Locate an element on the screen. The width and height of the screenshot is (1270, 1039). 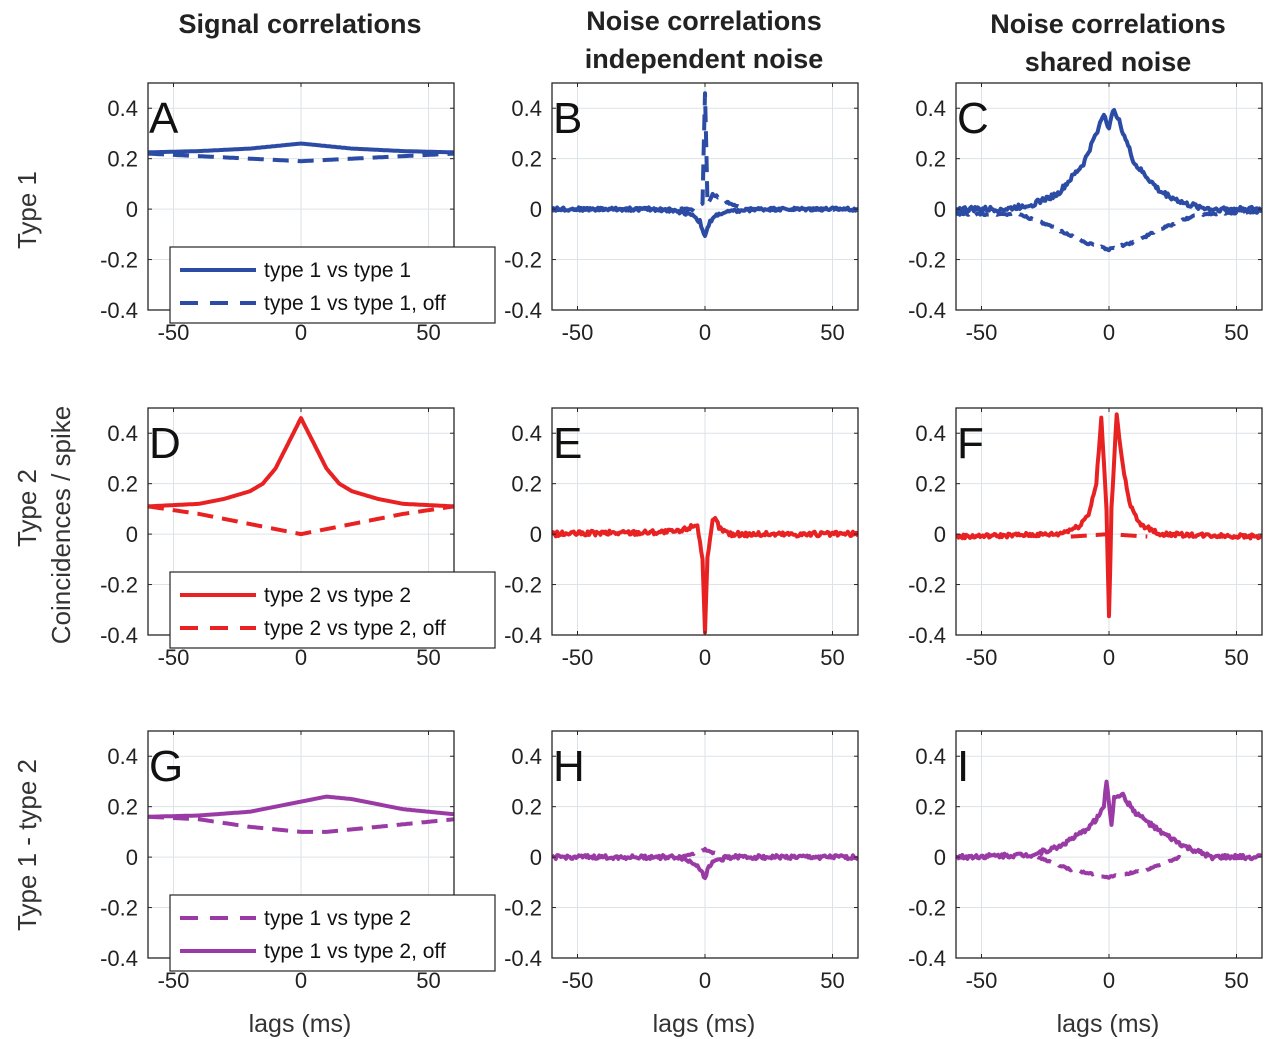
panel-H: -50 0 50 -0.4 -0.2 0 0.2 0.4 H is located at coordinates (681, 861).